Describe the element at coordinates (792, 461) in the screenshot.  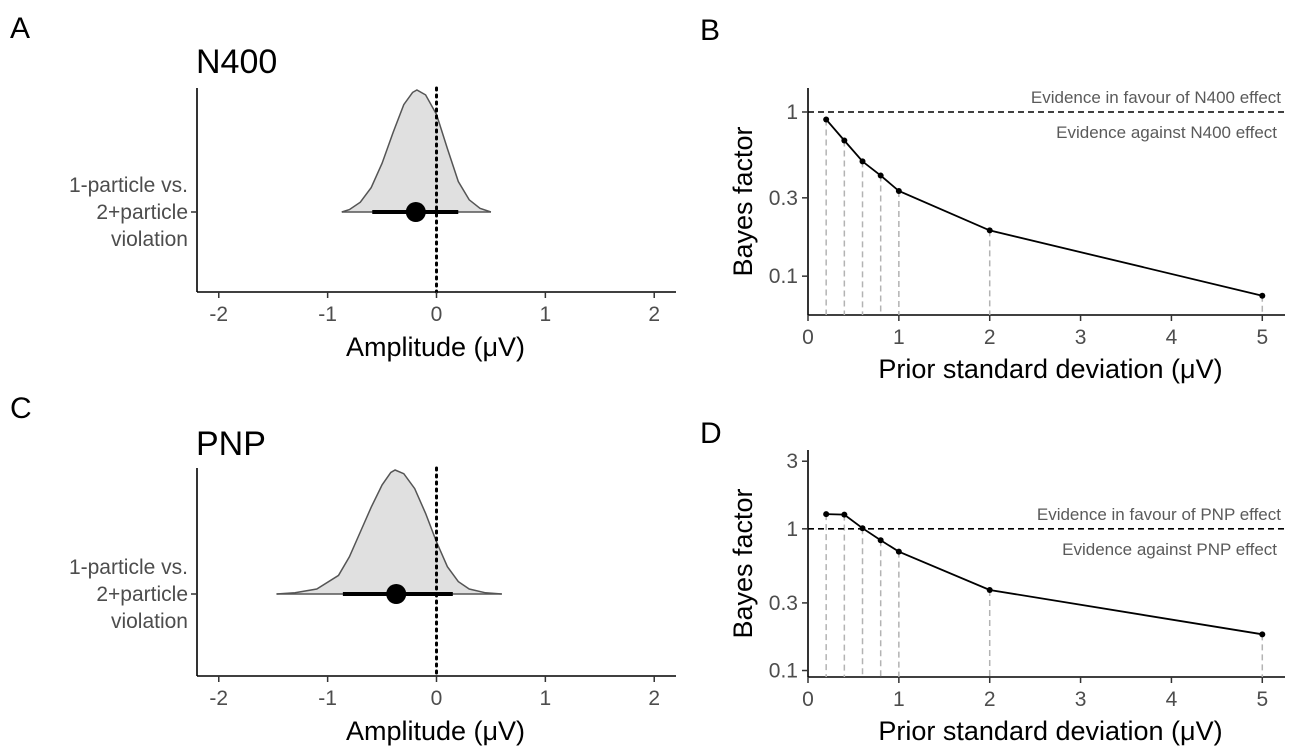
I see `y-tick-label: 3` at that location.